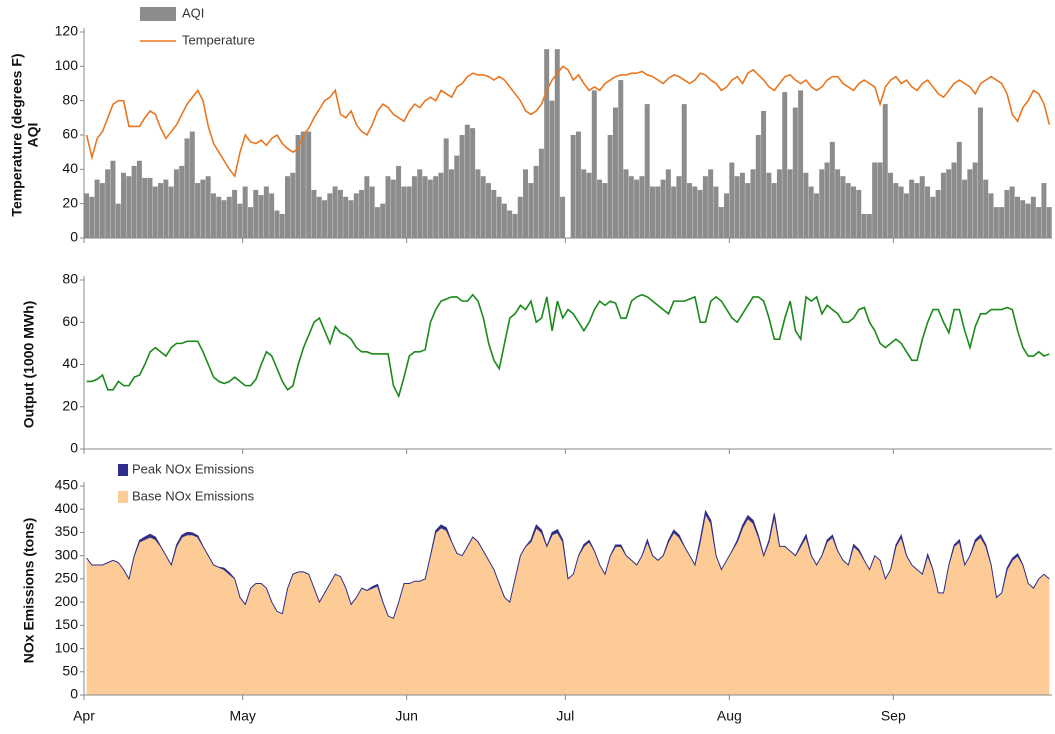 The width and height of the screenshot is (1055, 734). Describe the element at coordinates (67, 31) in the screenshot. I see `y-tick-label: 120` at that location.